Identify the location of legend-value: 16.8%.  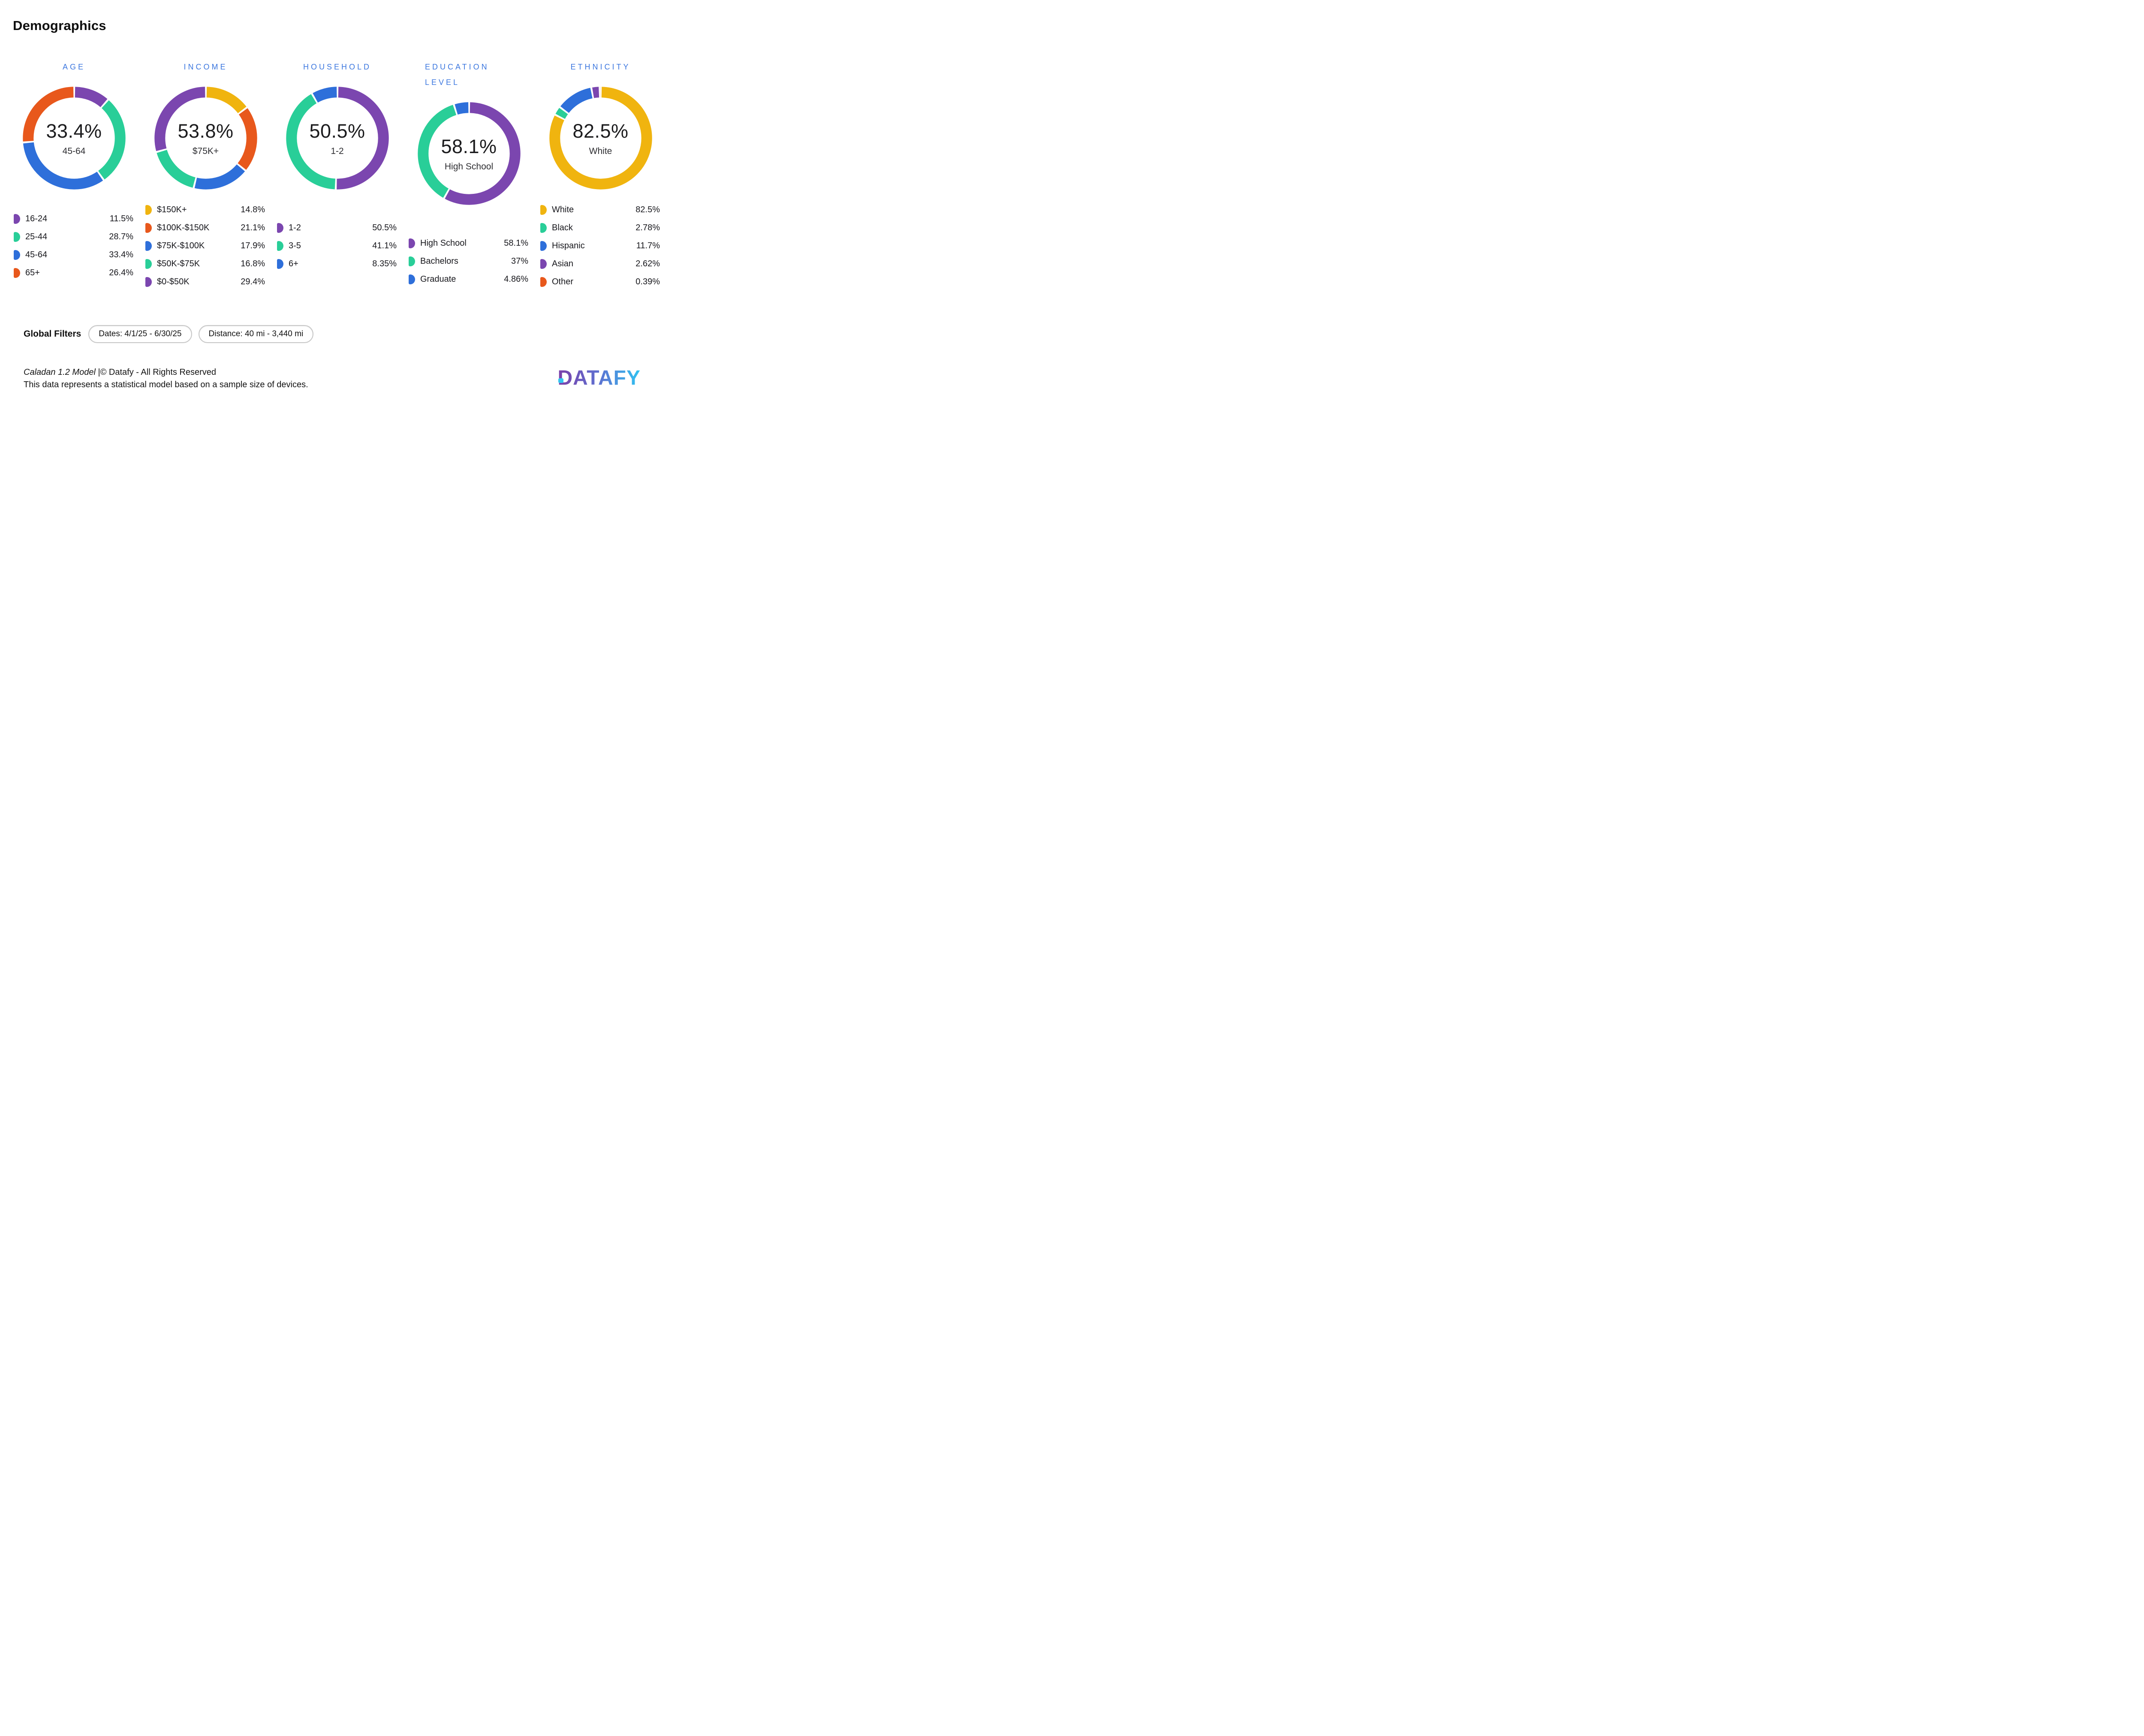
(253, 263).